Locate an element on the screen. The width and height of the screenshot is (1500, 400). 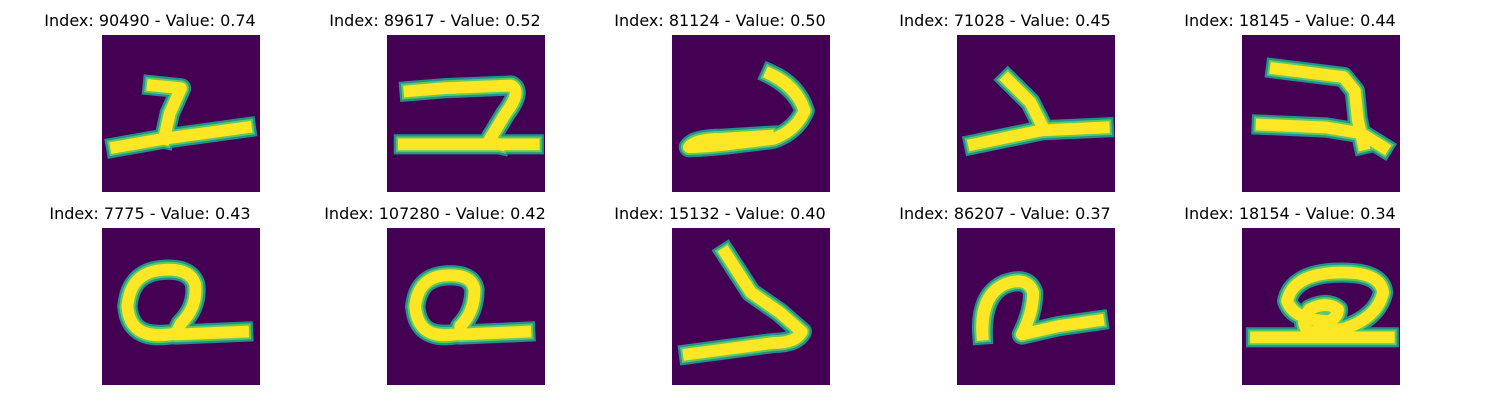
panel-title: Index: 90490 - Value: 0.74 is located at coordinates (150, 20).